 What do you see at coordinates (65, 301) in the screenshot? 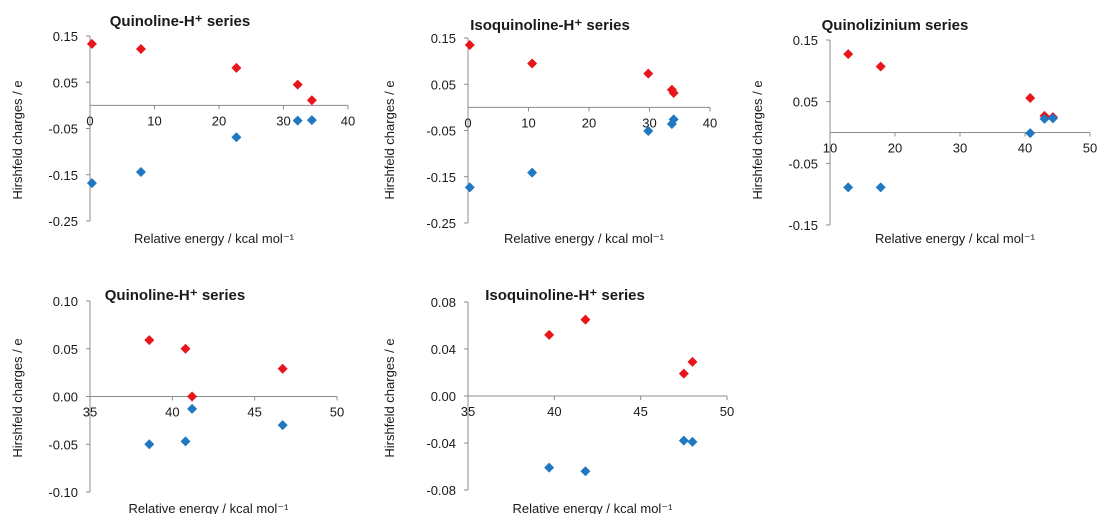
I see `y-tick-label: 0.10` at bounding box center [65, 301].